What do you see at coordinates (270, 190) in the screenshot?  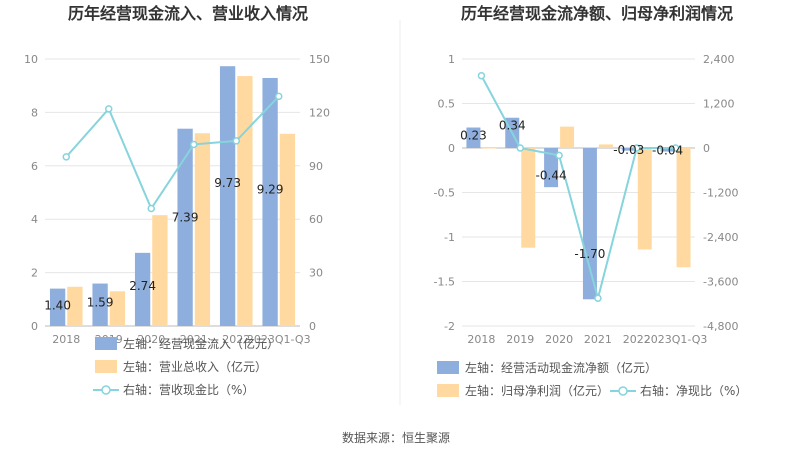 I see `bar-data-label: 9.29` at bounding box center [270, 190].